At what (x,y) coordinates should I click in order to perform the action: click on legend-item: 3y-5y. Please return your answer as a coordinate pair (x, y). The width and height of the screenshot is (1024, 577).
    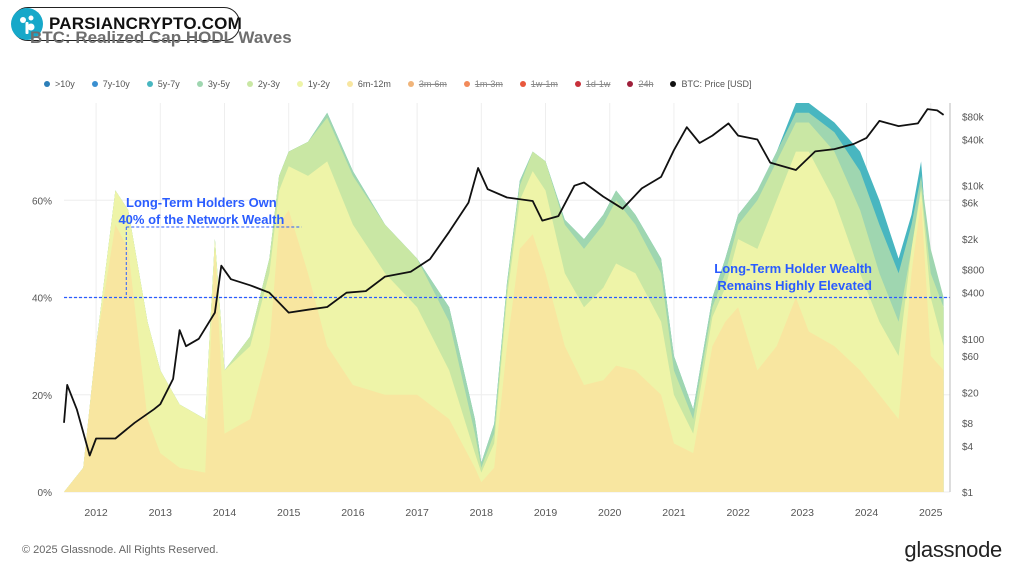
    Looking at the image, I should click on (213, 84).